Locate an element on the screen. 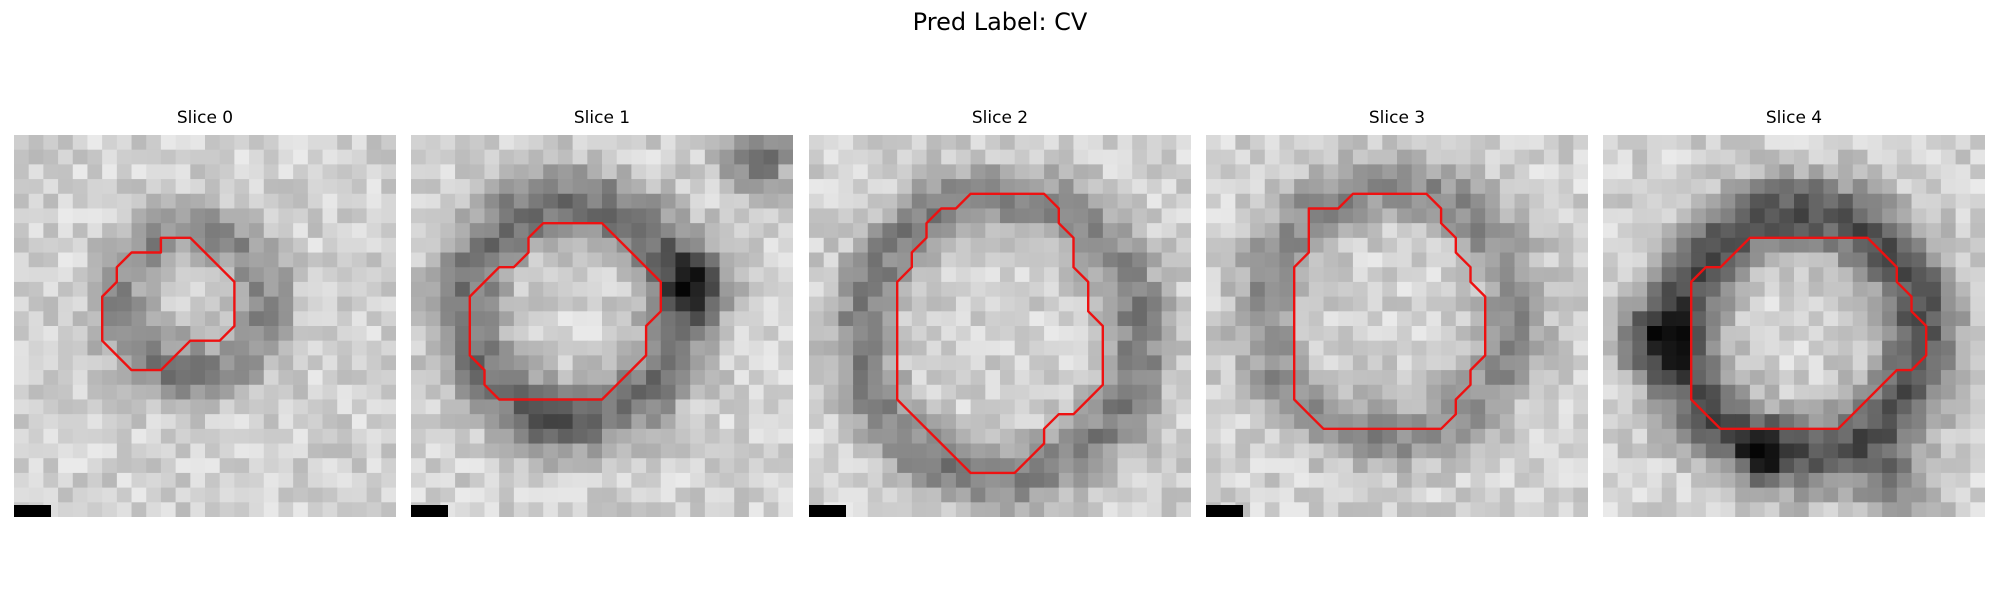 This screenshot has width=2000, height=600. scale-bar is located at coordinates (827, 511).